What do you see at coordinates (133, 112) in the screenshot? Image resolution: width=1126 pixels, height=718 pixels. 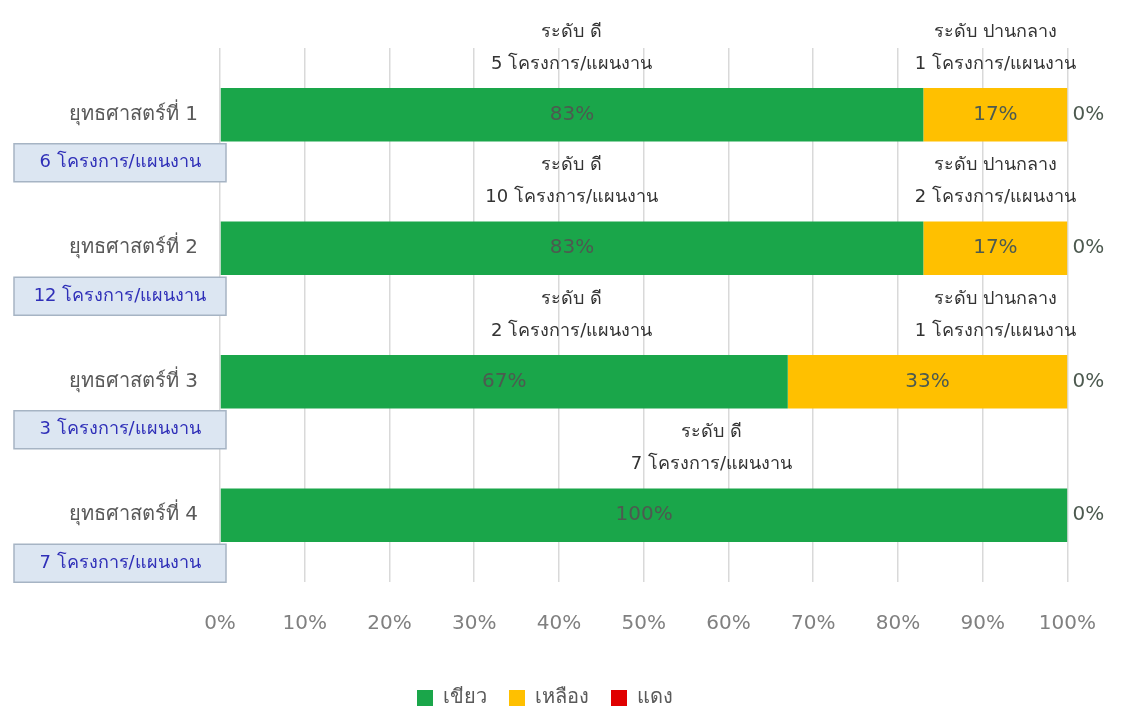 I see `y-tick-label: ยุทธศาสตร์ที่ 1` at bounding box center [133, 112].